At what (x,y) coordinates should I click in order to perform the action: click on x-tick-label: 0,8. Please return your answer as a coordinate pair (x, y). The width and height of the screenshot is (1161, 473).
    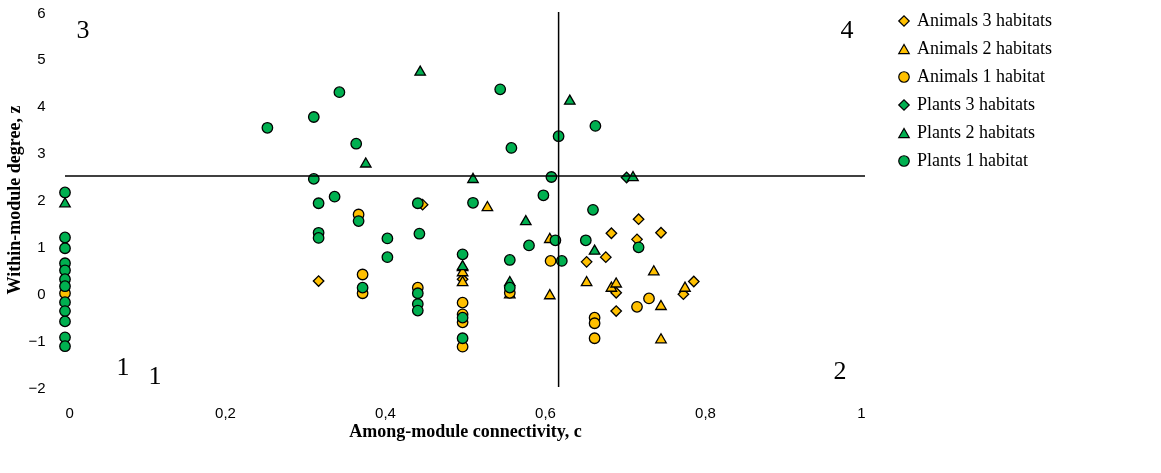
    Looking at the image, I should click on (705, 412).